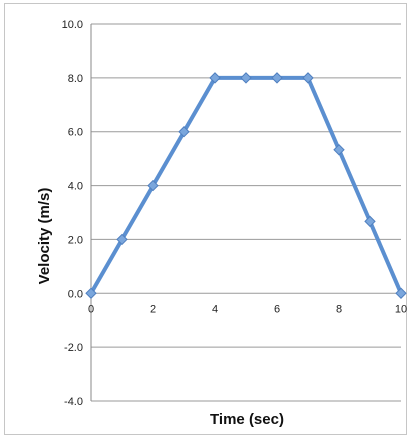 This screenshot has width=412, height=441. What do you see at coordinates (277, 309) in the screenshot?
I see `x-tick-label: 6` at bounding box center [277, 309].